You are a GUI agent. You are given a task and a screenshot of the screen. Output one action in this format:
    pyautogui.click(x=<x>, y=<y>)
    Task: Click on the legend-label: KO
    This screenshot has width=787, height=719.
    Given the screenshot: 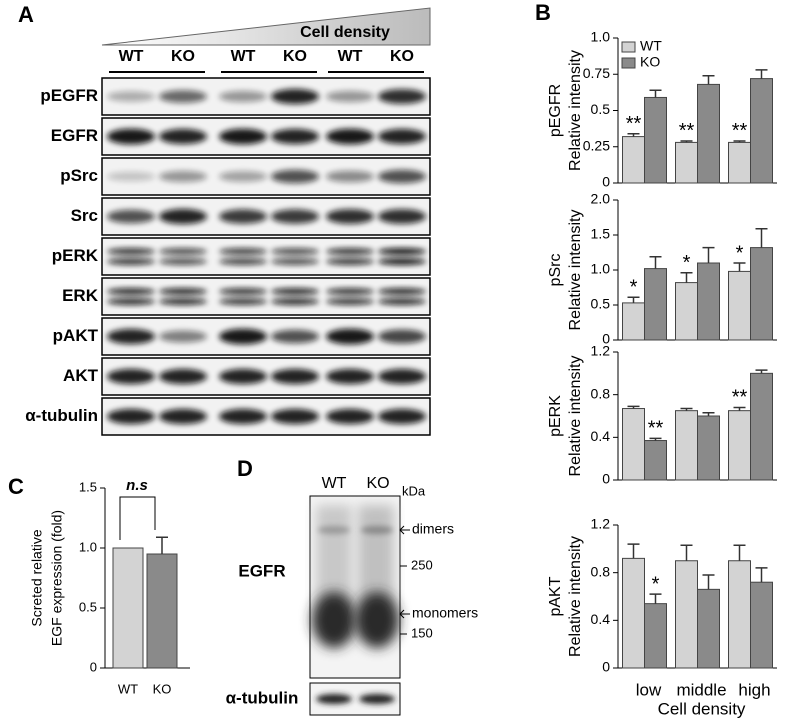 What is the action you would take?
    pyautogui.click(x=650, y=62)
    